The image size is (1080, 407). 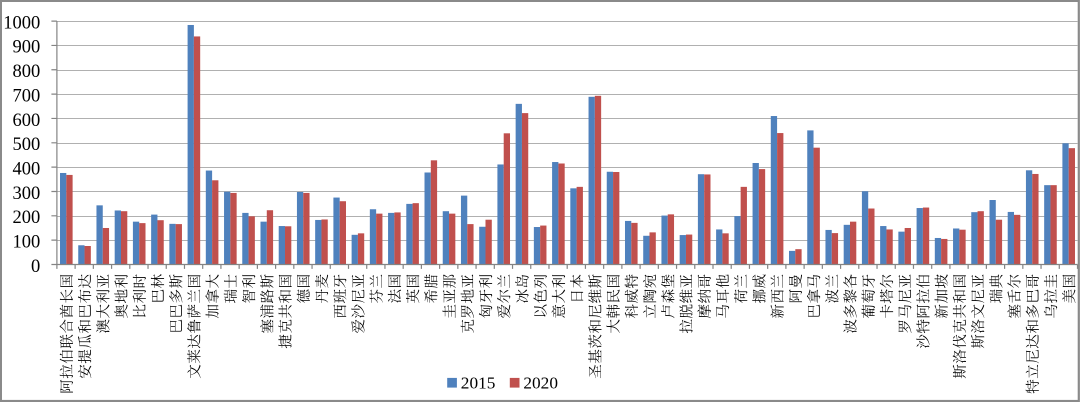 What do you see at coordinates (26, 218) in the screenshot?
I see `svg-text: 200` at bounding box center [26, 218].